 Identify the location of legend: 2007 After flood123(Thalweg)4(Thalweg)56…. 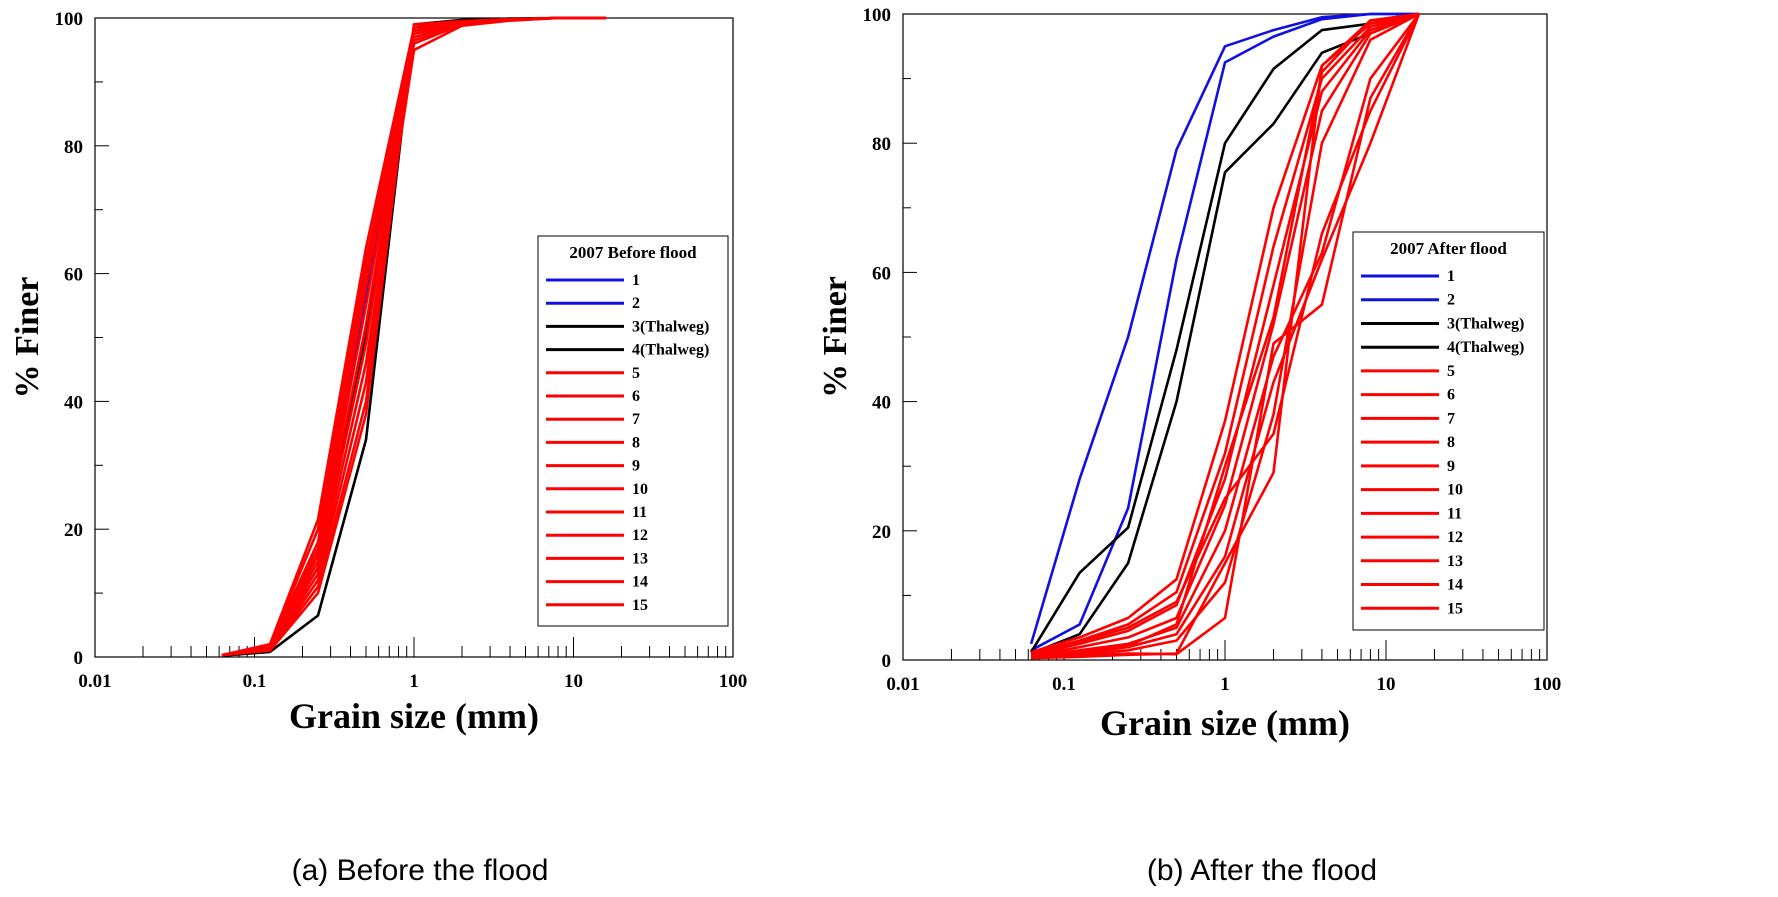
(1448, 431).